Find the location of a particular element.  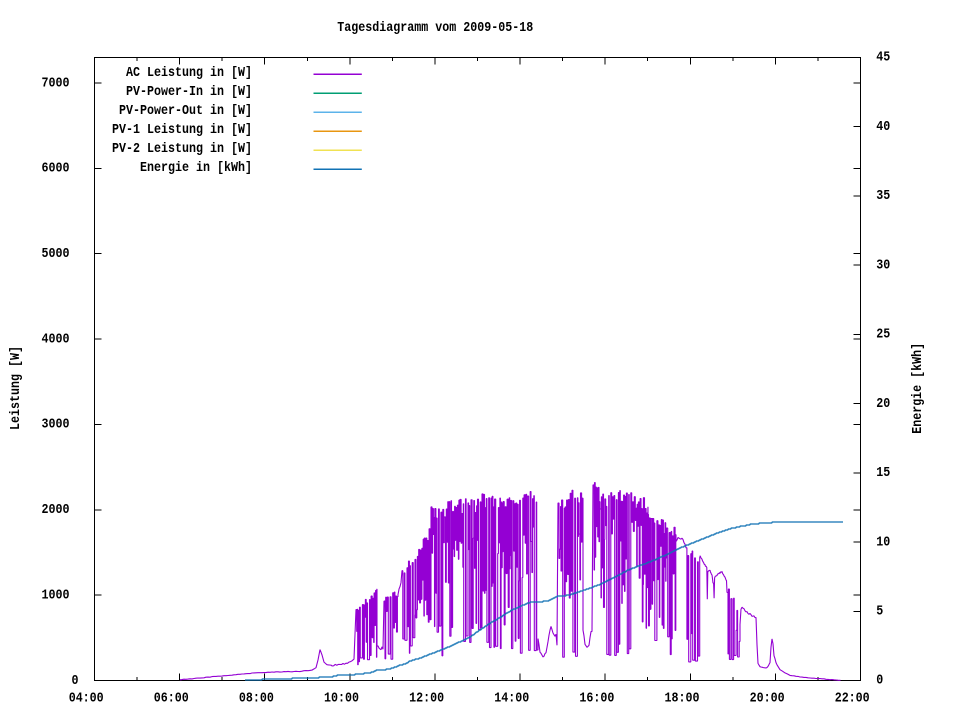

svg-text: Energie [kWh] is located at coordinates (918, 388).